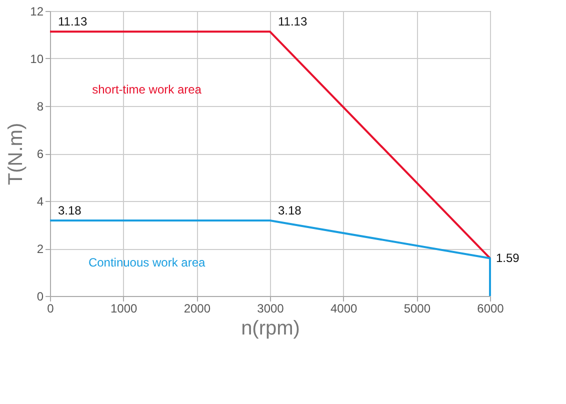 The image size is (566, 404). What do you see at coordinates (147, 89) in the screenshot?
I see `text: short-time work area` at bounding box center [147, 89].